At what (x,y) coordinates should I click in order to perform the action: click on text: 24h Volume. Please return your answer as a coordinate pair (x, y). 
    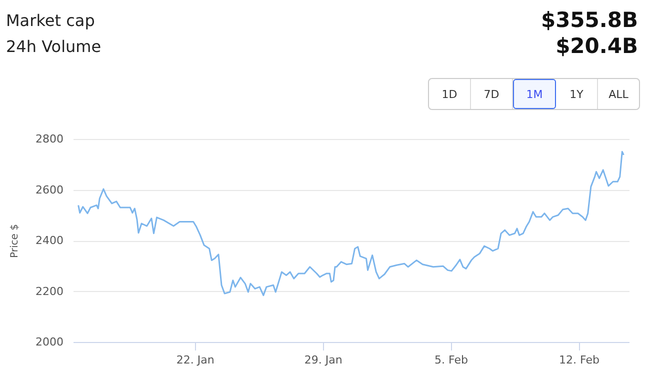
    Looking at the image, I should click on (54, 46).